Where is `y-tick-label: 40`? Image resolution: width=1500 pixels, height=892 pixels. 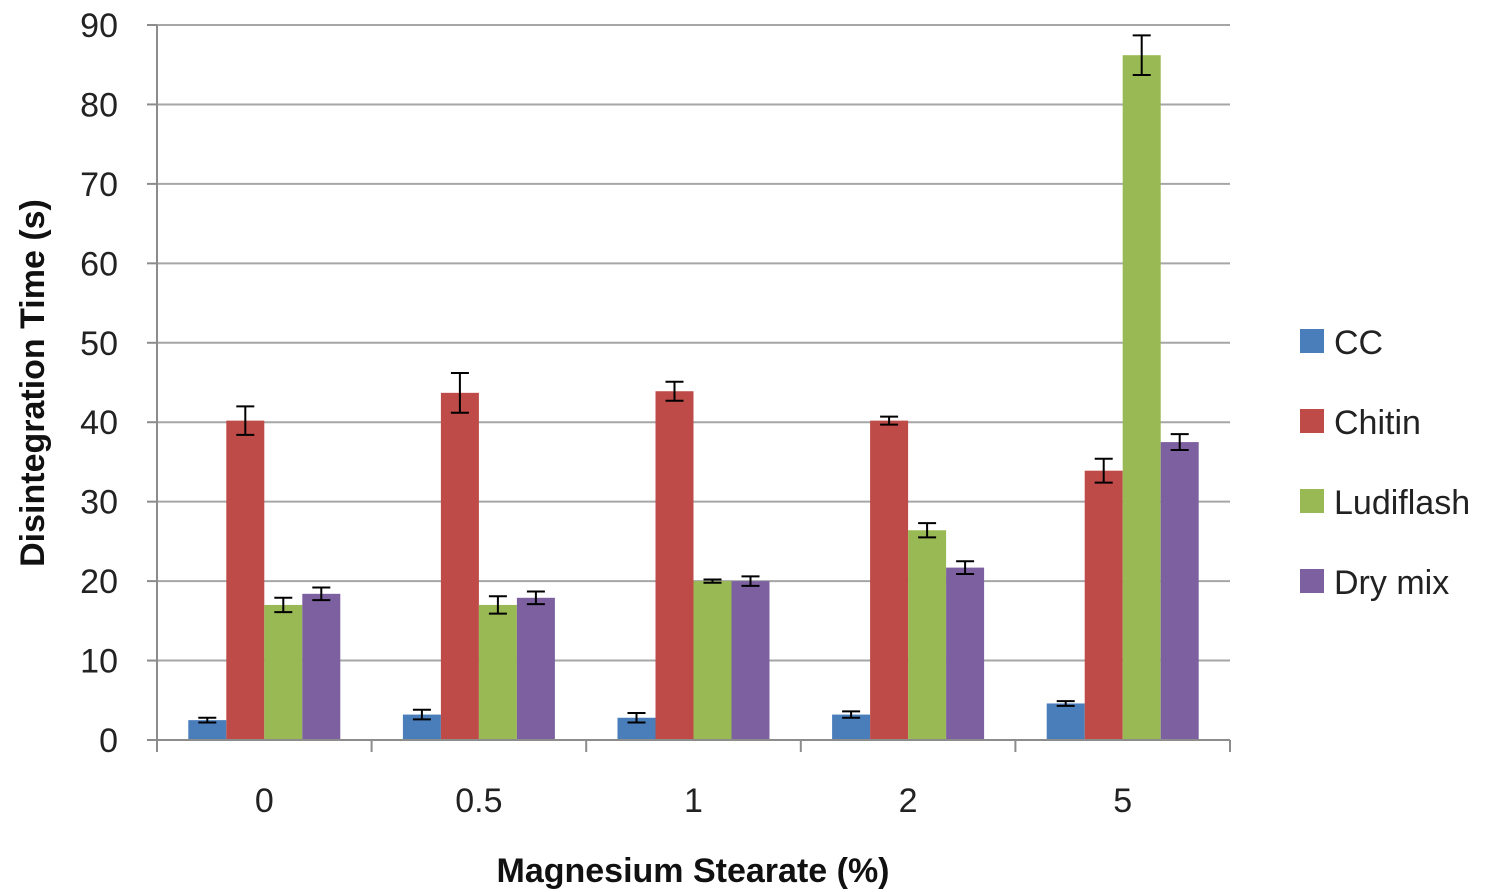
y-tick-label: 40 is located at coordinates (99, 423).